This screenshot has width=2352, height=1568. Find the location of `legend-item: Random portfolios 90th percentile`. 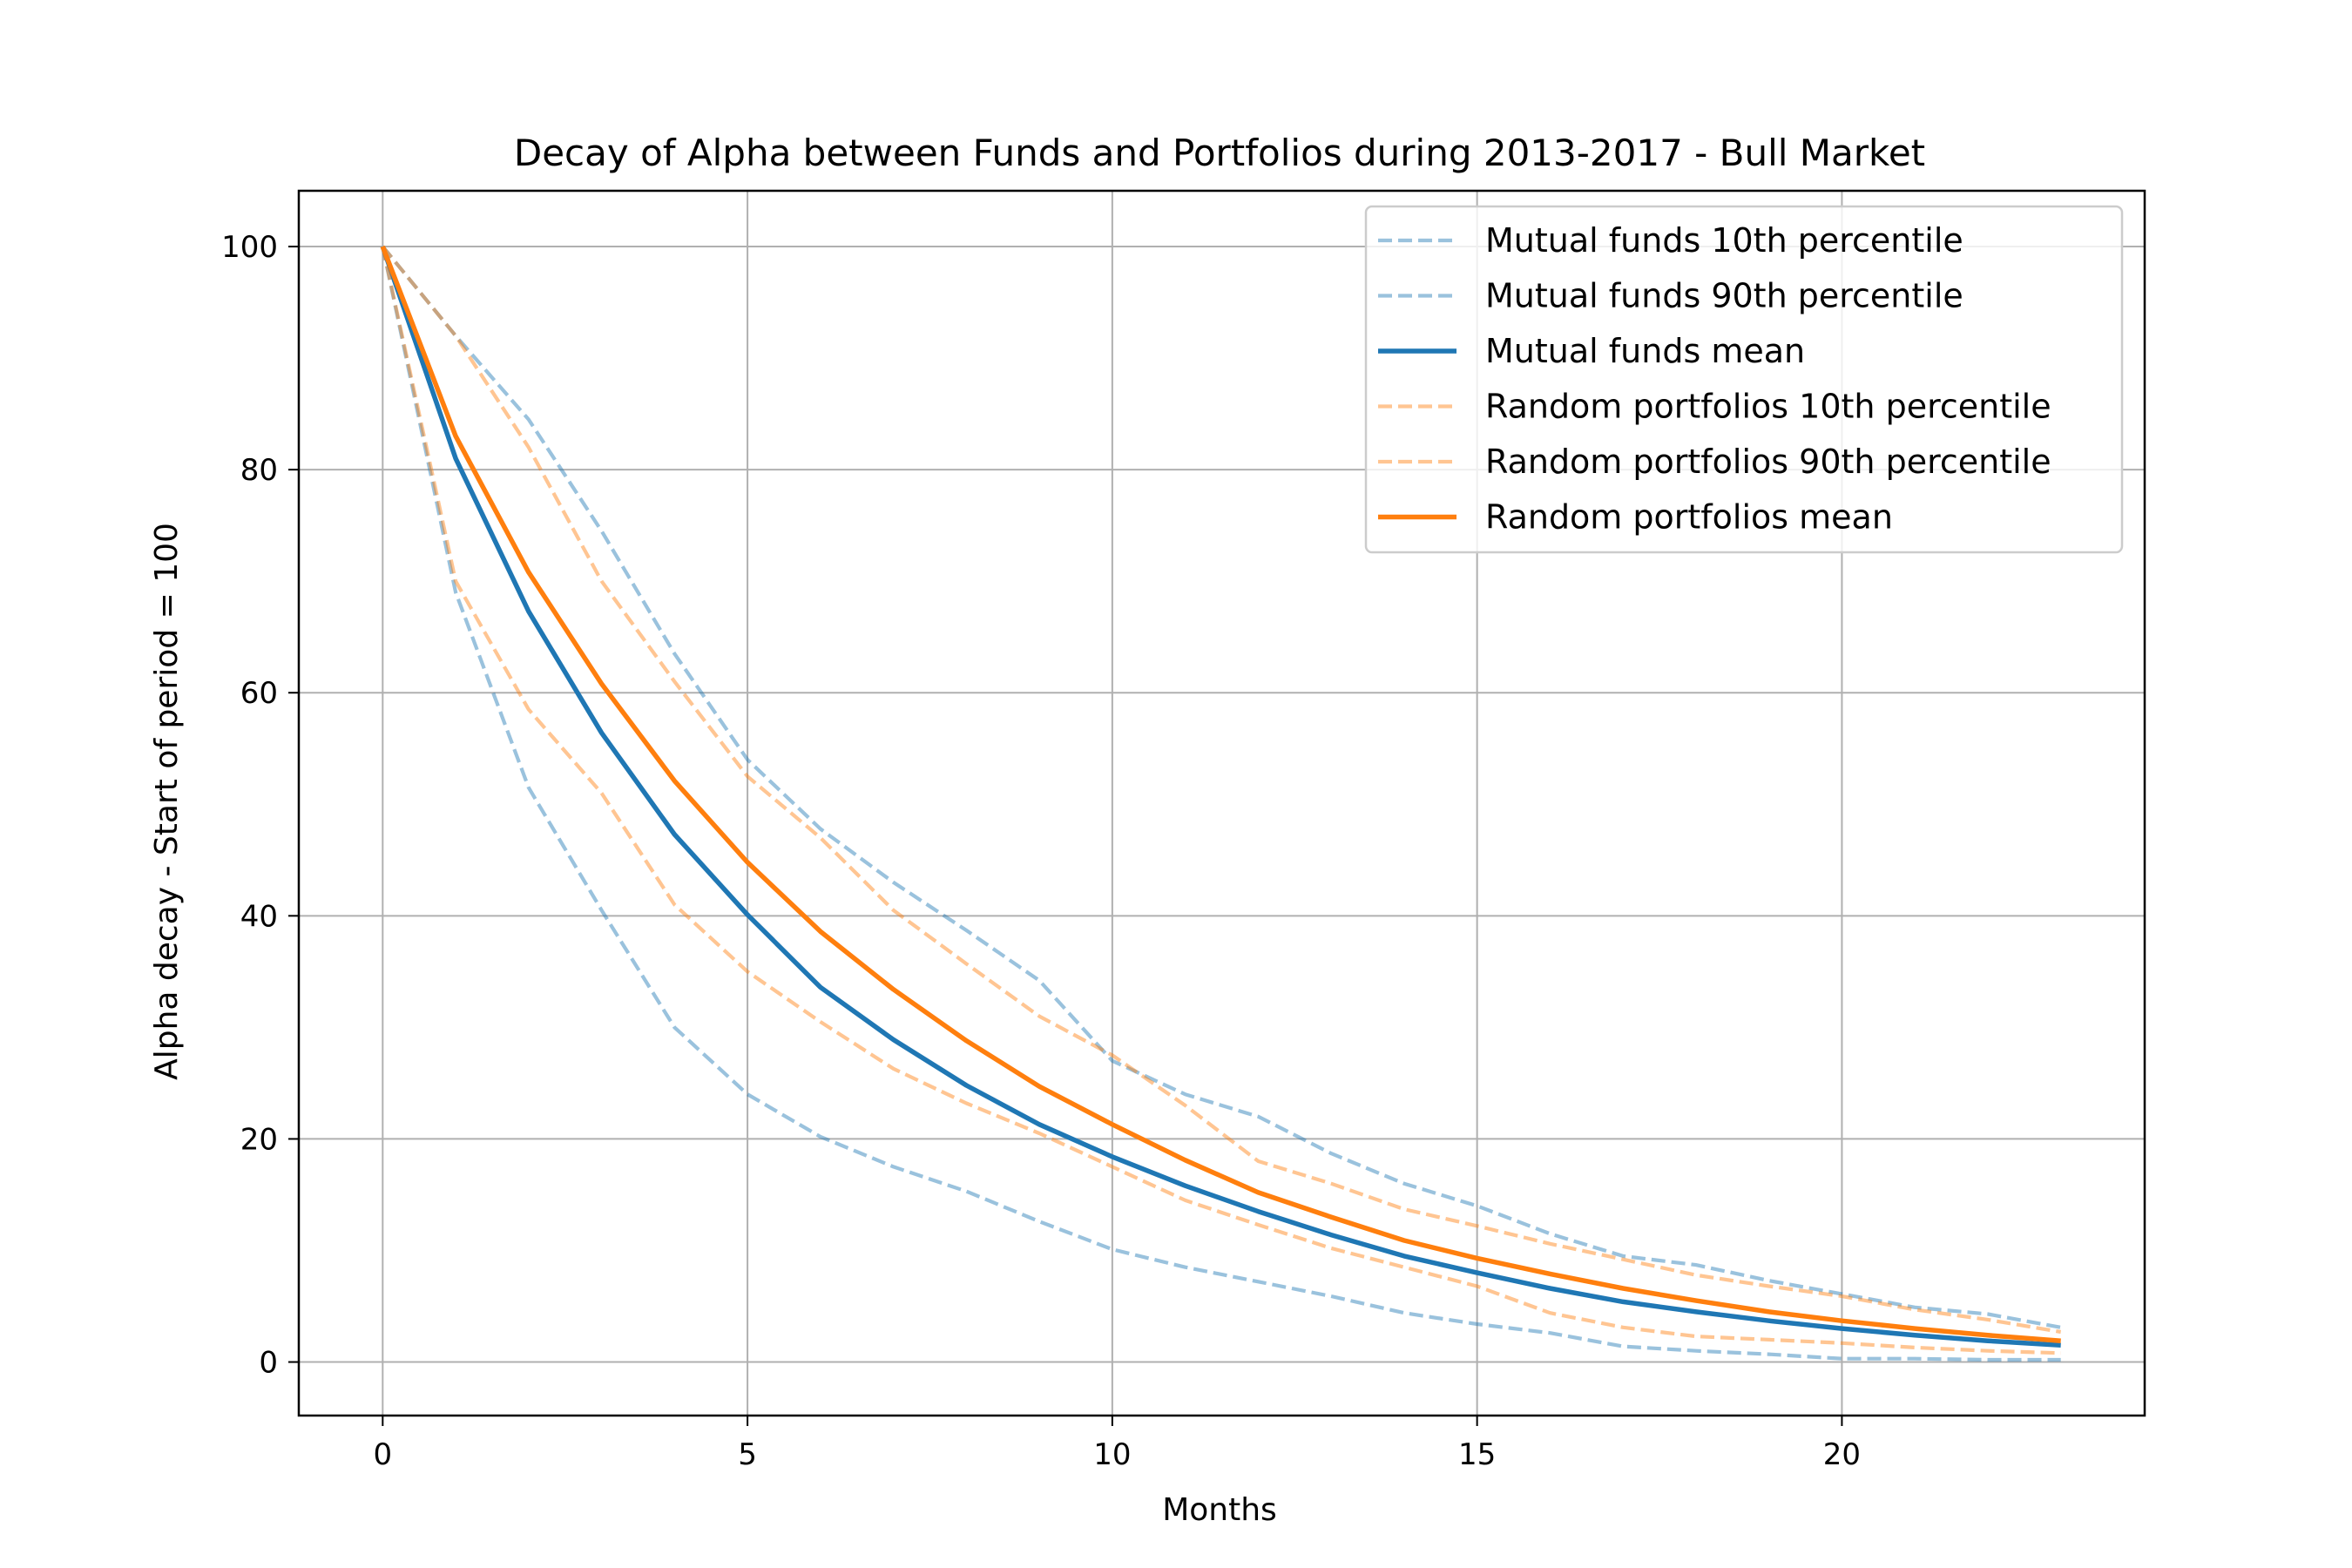

legend-item: Random portfolios 90th percentile is located at coordinates (1714, 462).